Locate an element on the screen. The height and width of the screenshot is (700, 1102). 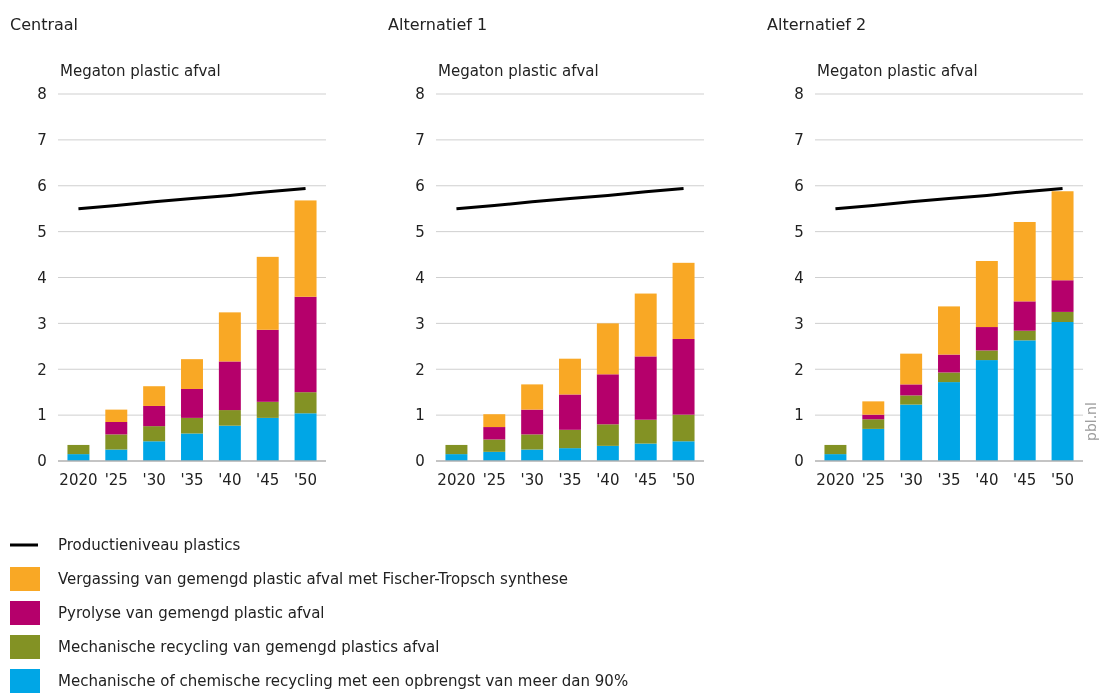
line-series is located at coordinates (949, 199).